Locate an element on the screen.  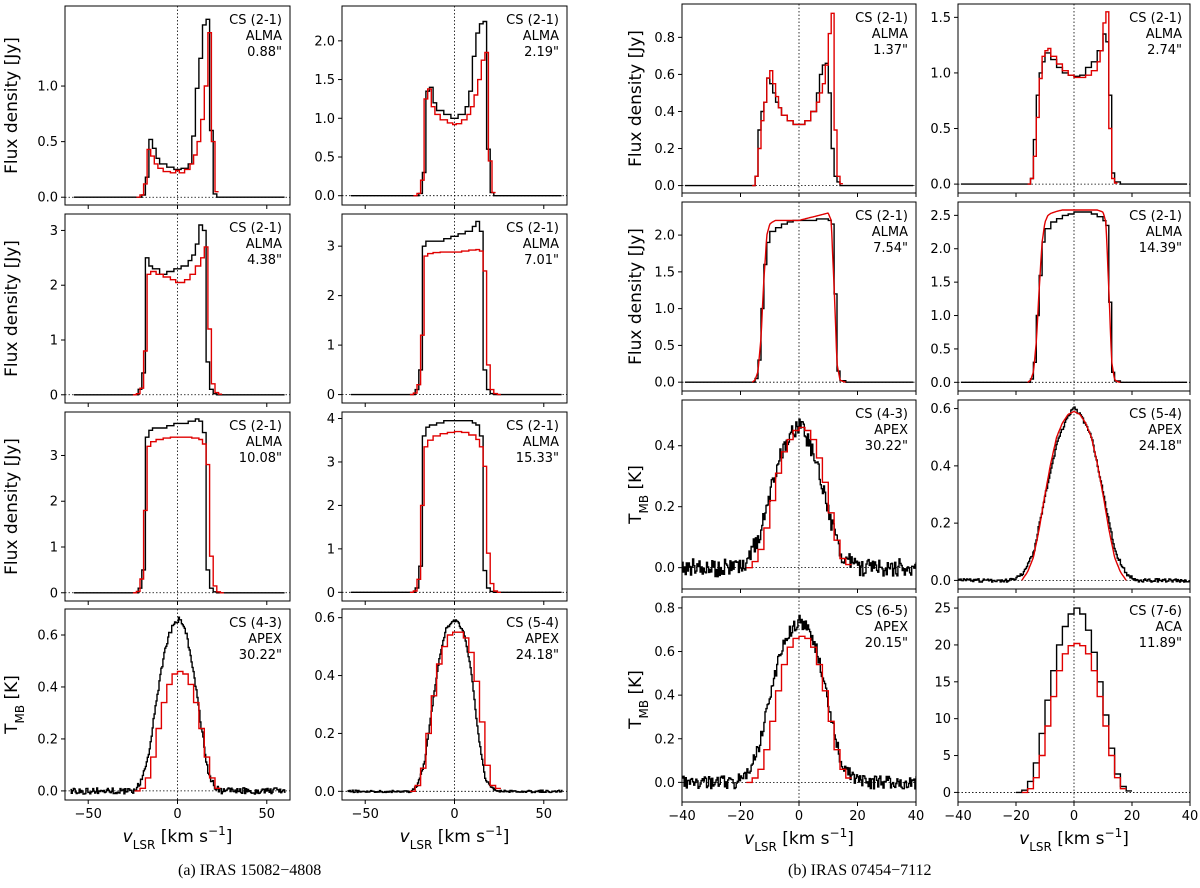
y-tick-label: 15 is located at coordinates (942, 682).